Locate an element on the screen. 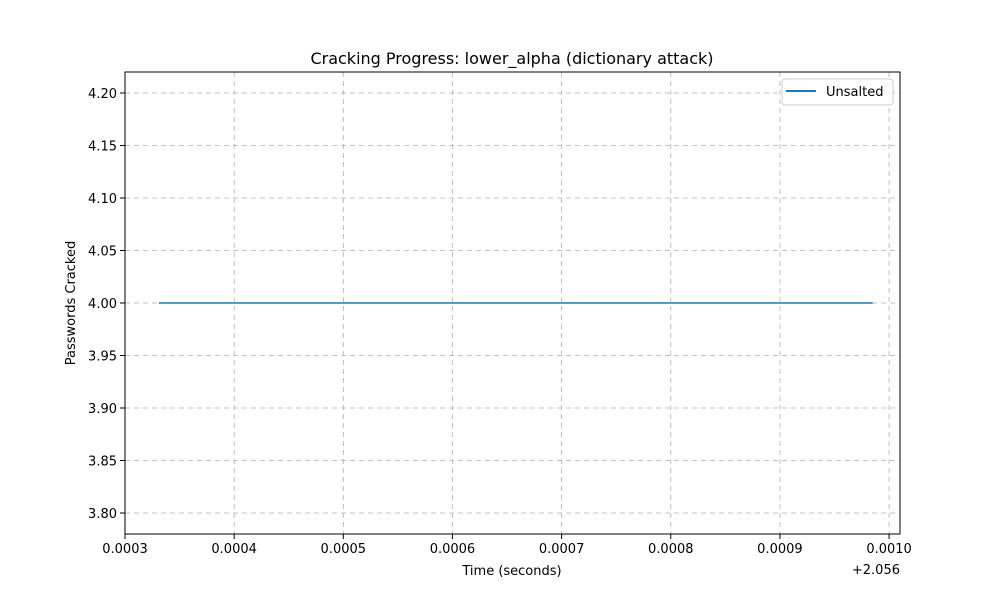 The width and height of the screenshot is (1000, 604). y-tick-label: 4.05 is located at coordinates (102, 252).